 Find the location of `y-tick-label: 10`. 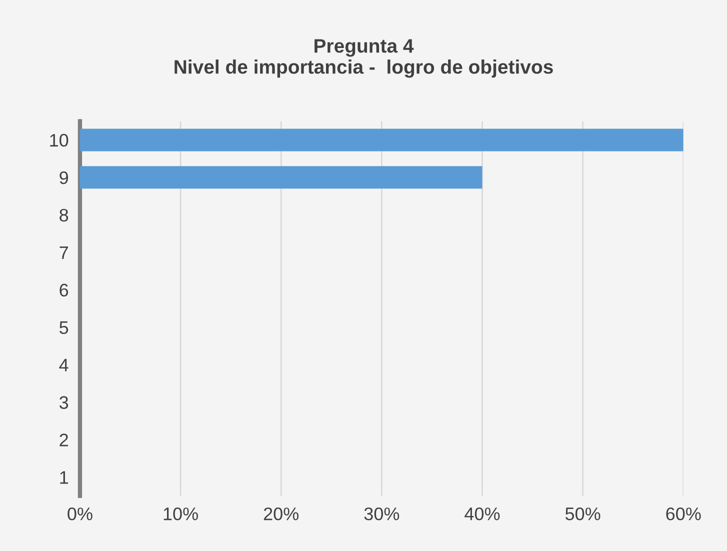

y-tick-label: 10 is located at coordinates (59, 140).